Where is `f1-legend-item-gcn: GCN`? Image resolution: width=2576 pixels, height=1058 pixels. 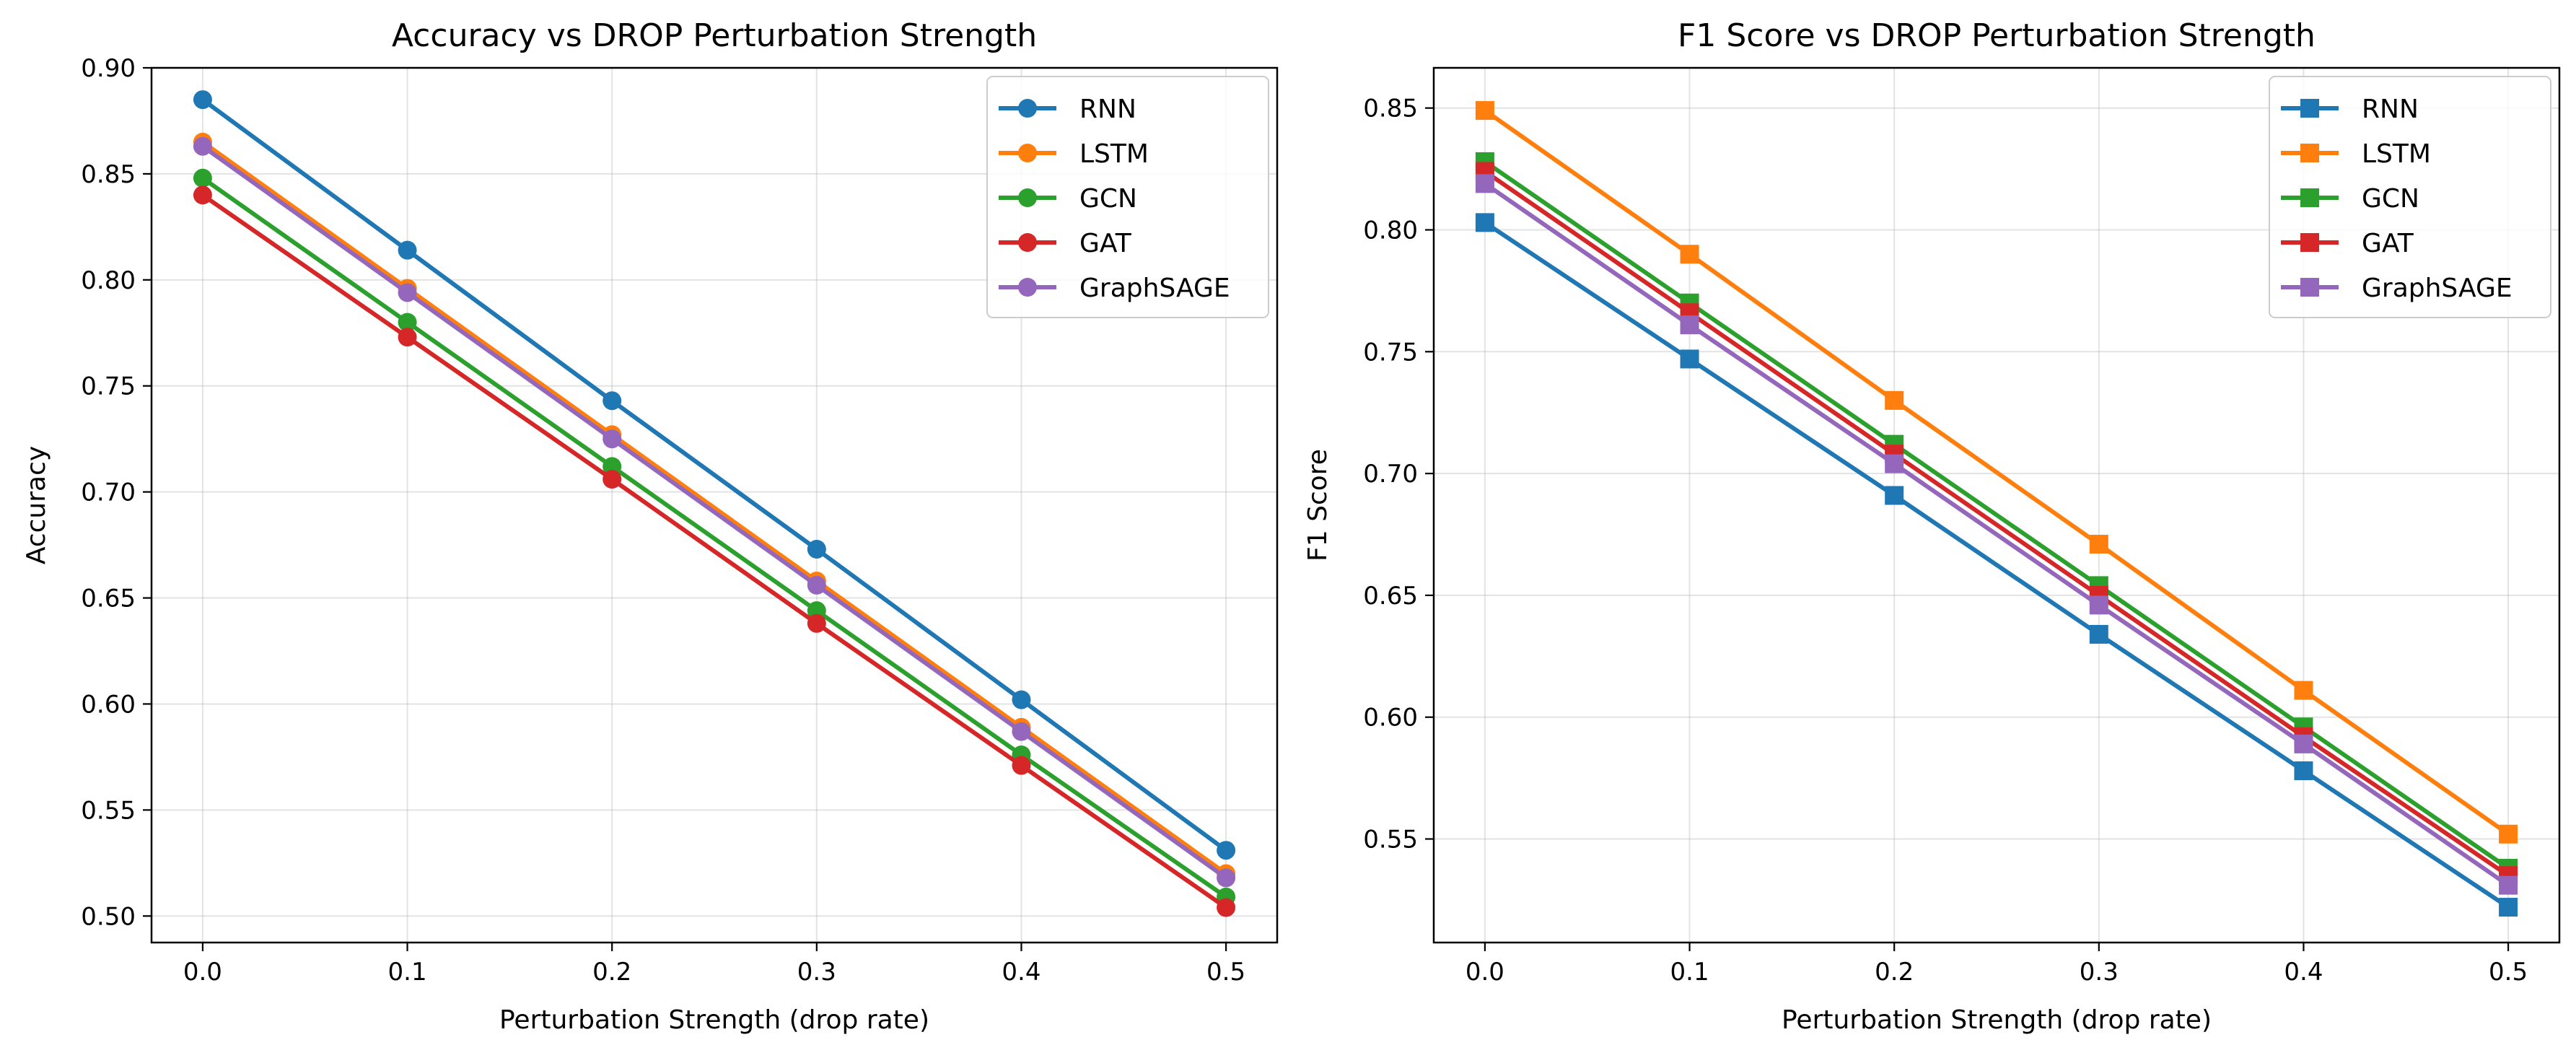 f1-legend-item-gcn: GCN is located at coordinates (2350, 199).